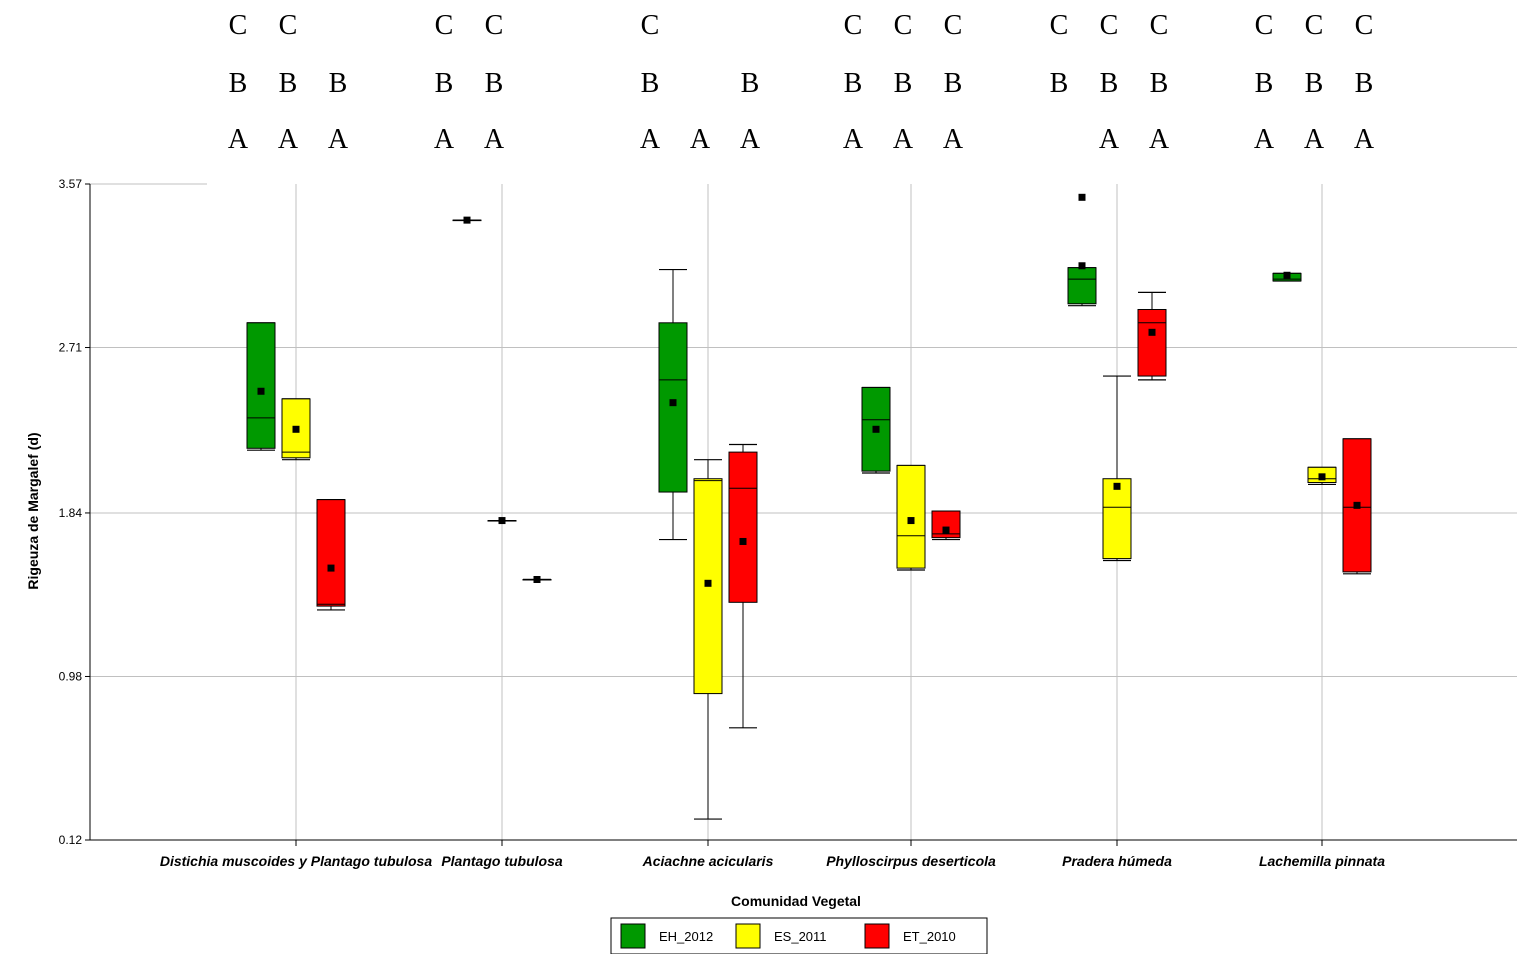  I want to click on legend-label: ET_2010, so click(929, 936).